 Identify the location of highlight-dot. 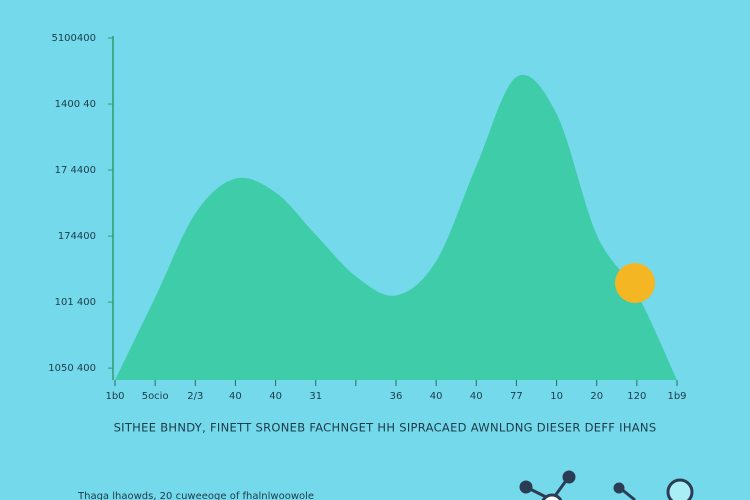
(635, 283).